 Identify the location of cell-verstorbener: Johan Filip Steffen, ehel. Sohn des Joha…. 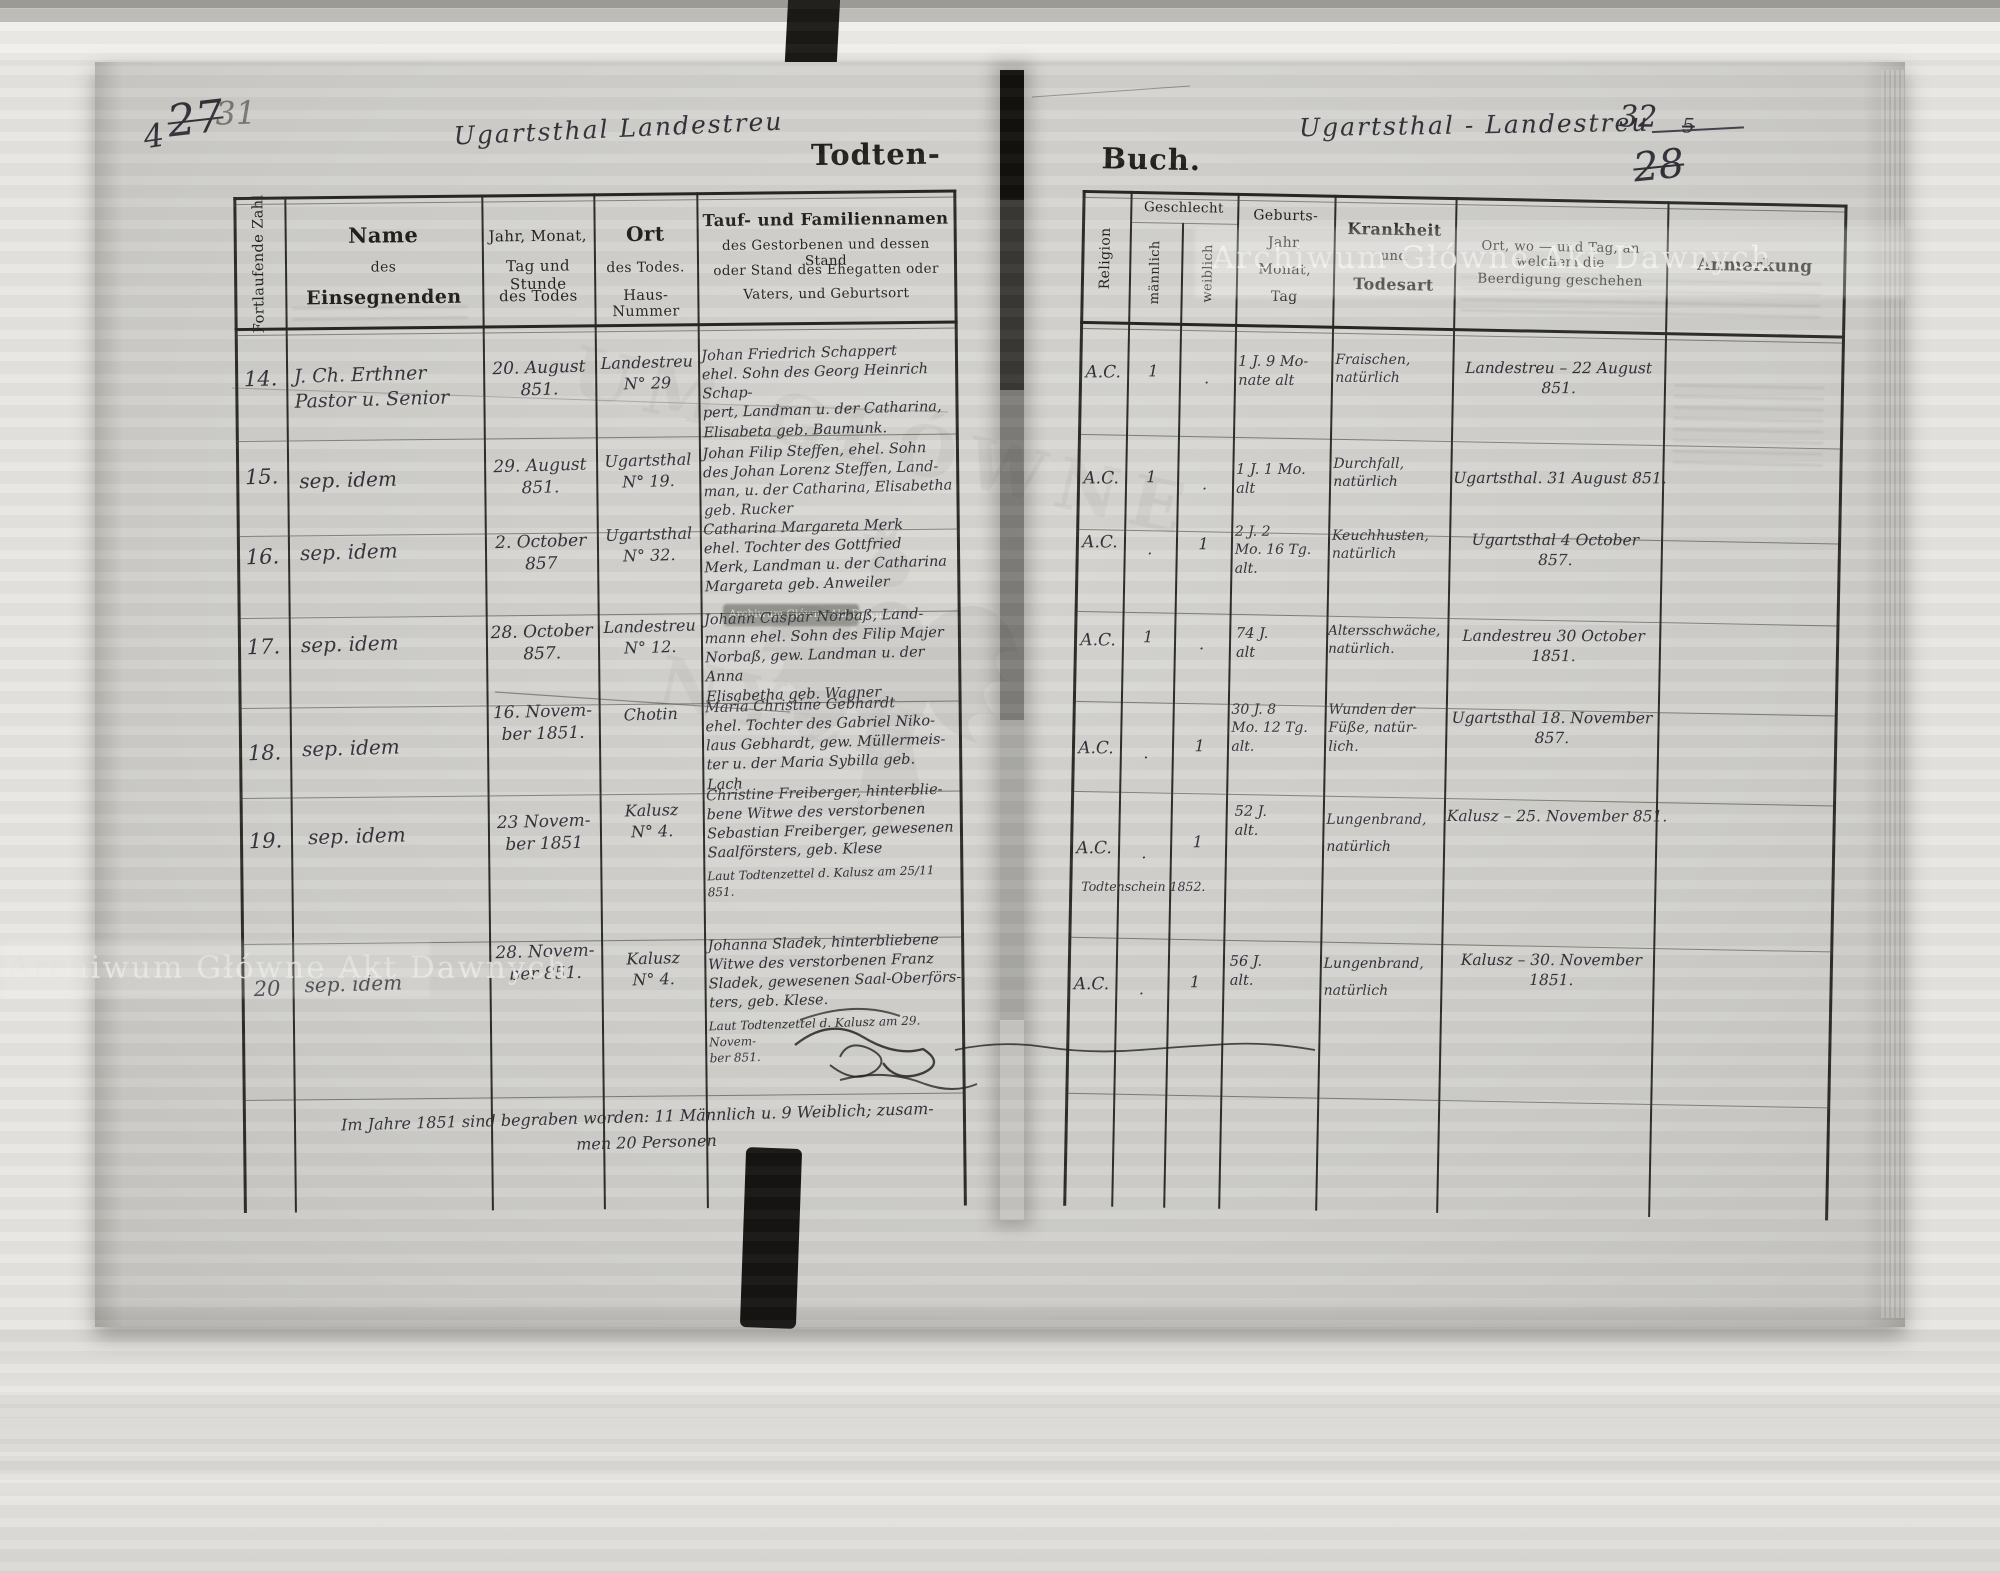
(827, 480).